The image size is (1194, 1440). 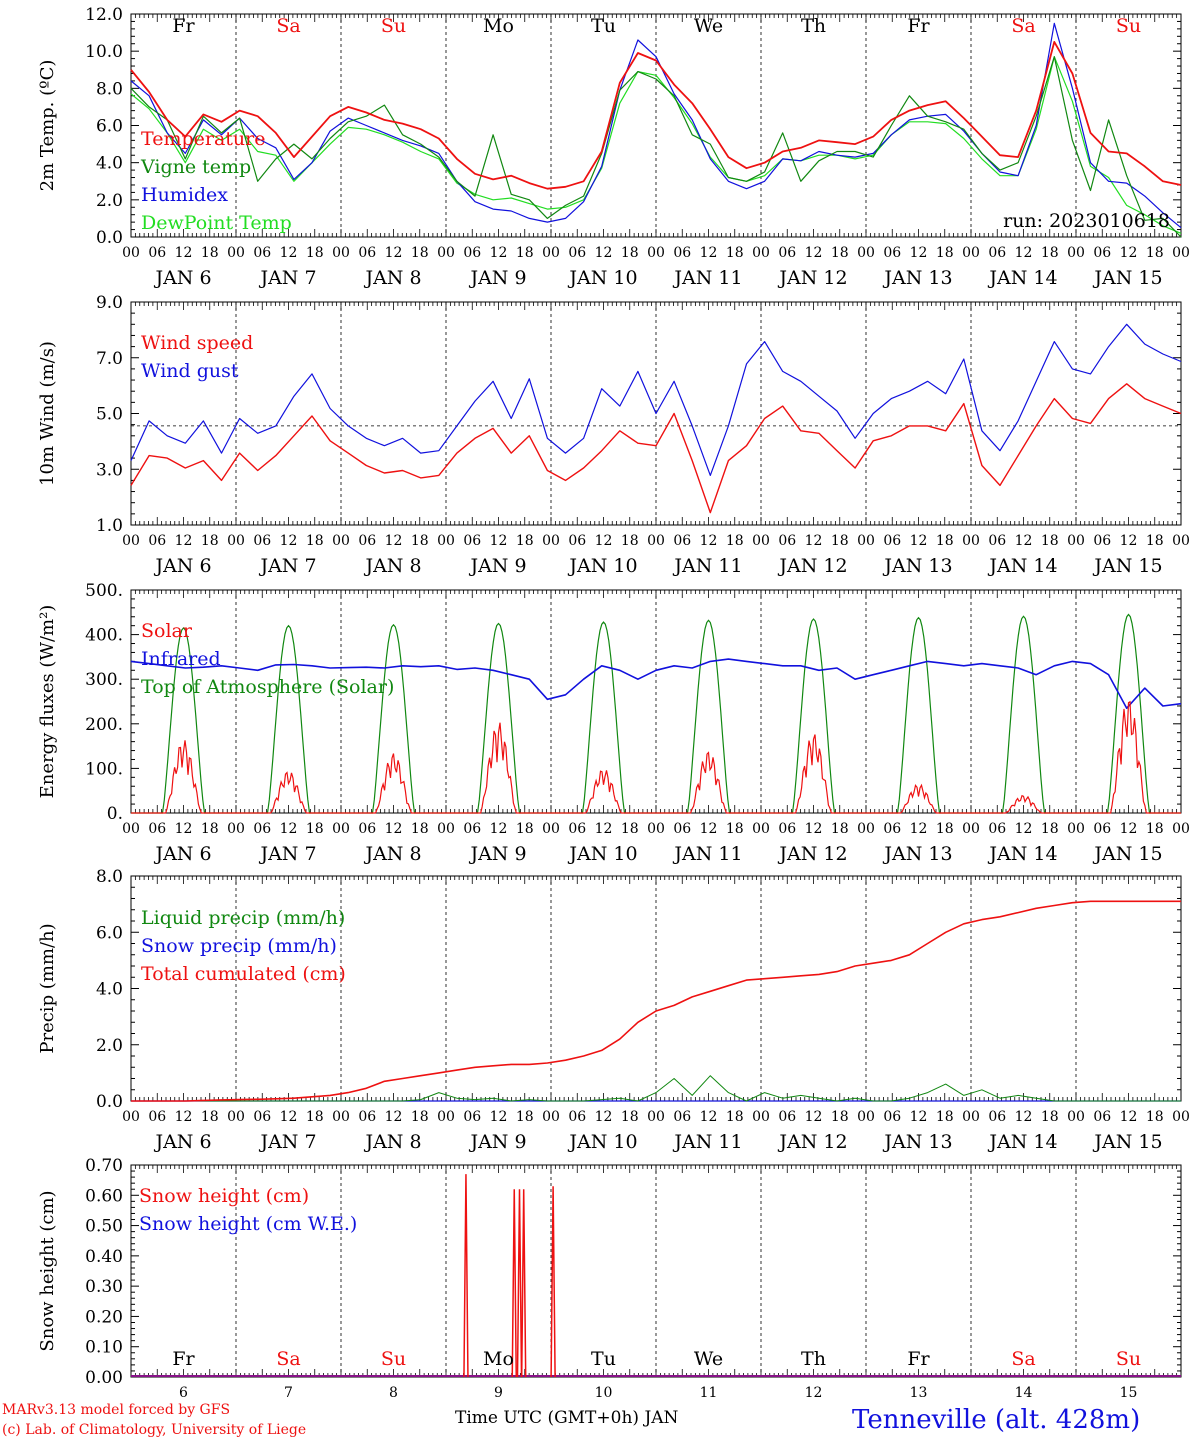 What do you see at coordinates (267, 687) in the screenshot?
I see `legend-entry: Top of Atmosphere (Solar)` at bounding box center [267, 687].